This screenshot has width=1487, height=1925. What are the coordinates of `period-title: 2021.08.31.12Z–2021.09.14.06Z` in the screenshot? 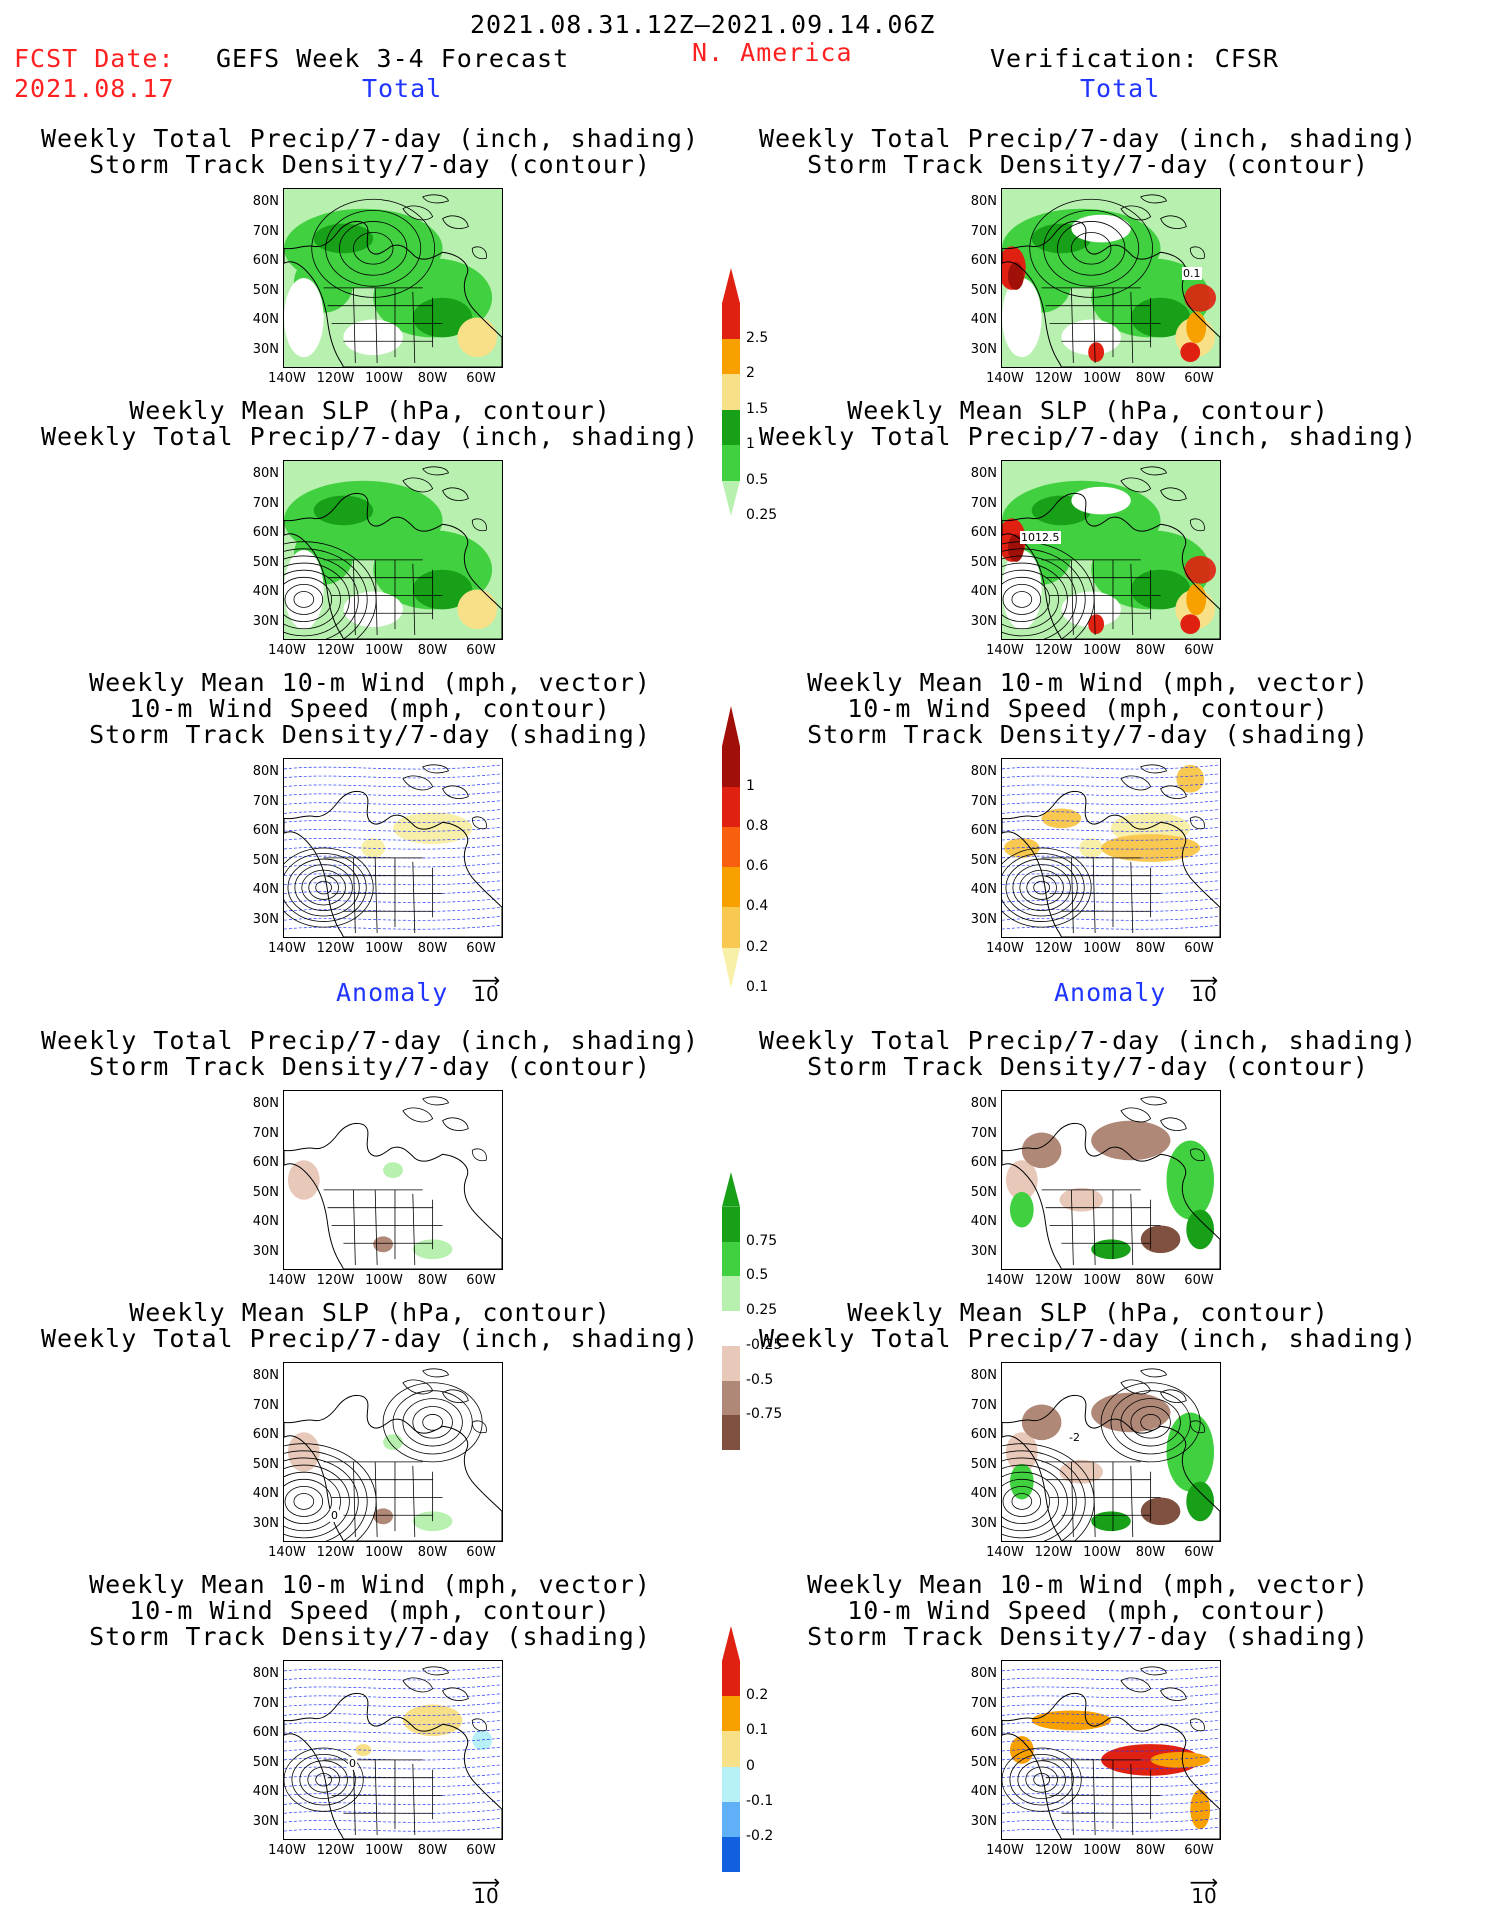 It's located at (703, 24).